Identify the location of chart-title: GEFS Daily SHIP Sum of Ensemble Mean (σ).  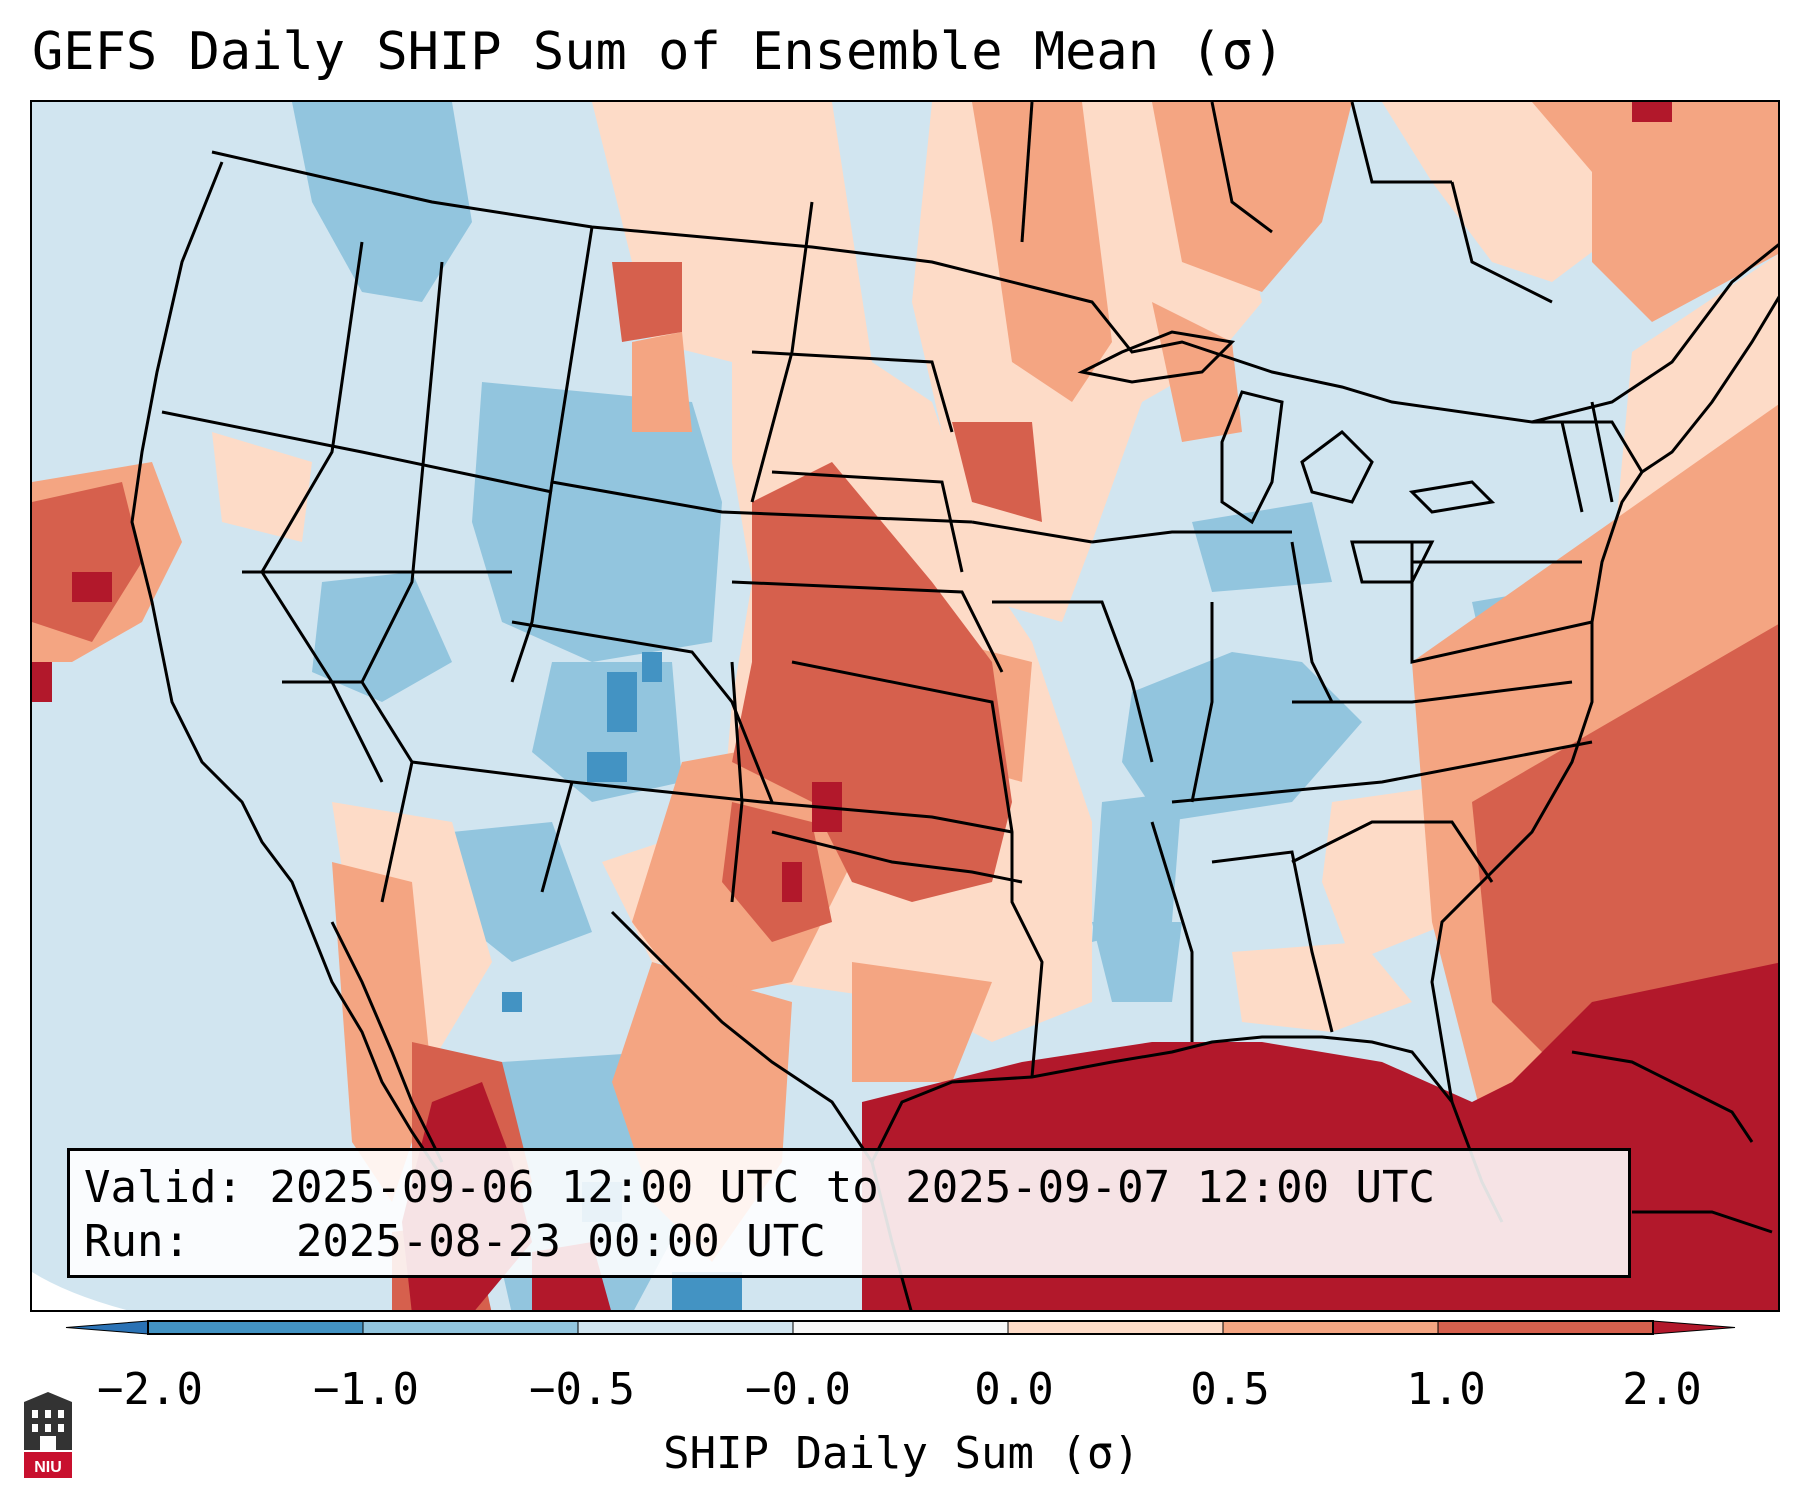
(658, 52).